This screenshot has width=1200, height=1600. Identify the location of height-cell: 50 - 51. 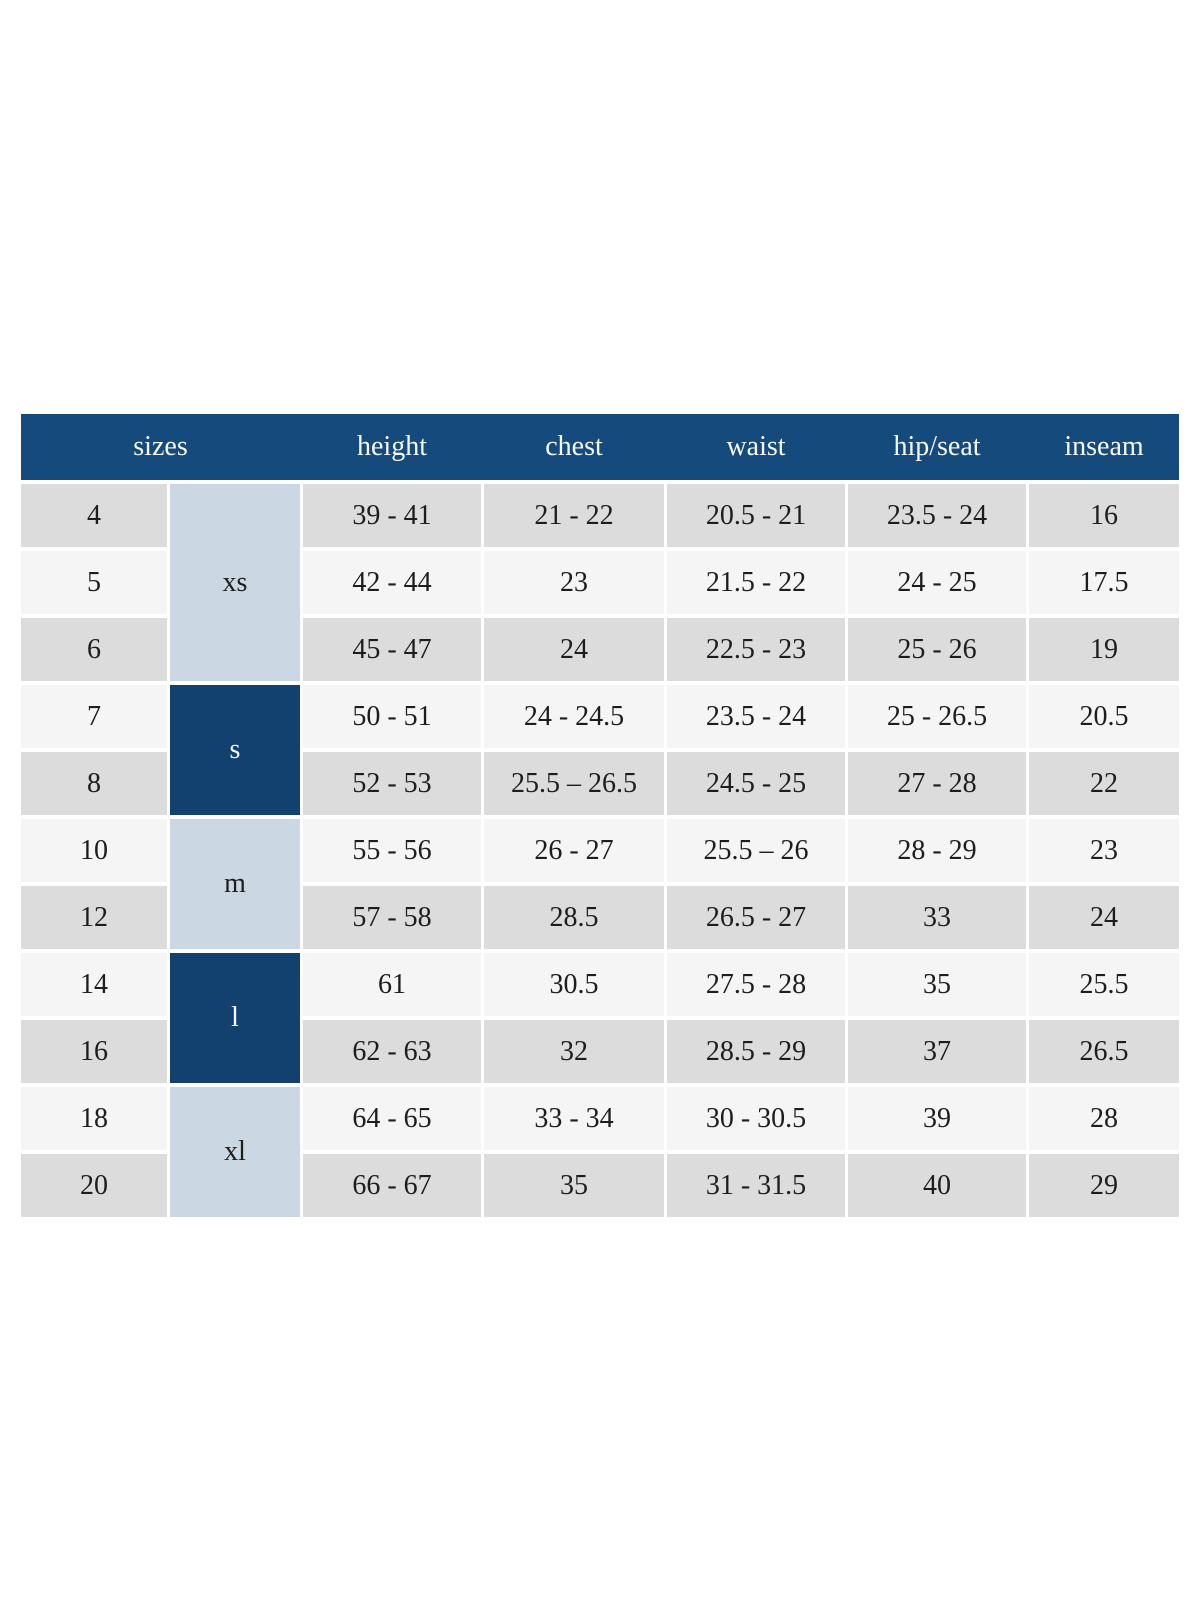
(392, 716).